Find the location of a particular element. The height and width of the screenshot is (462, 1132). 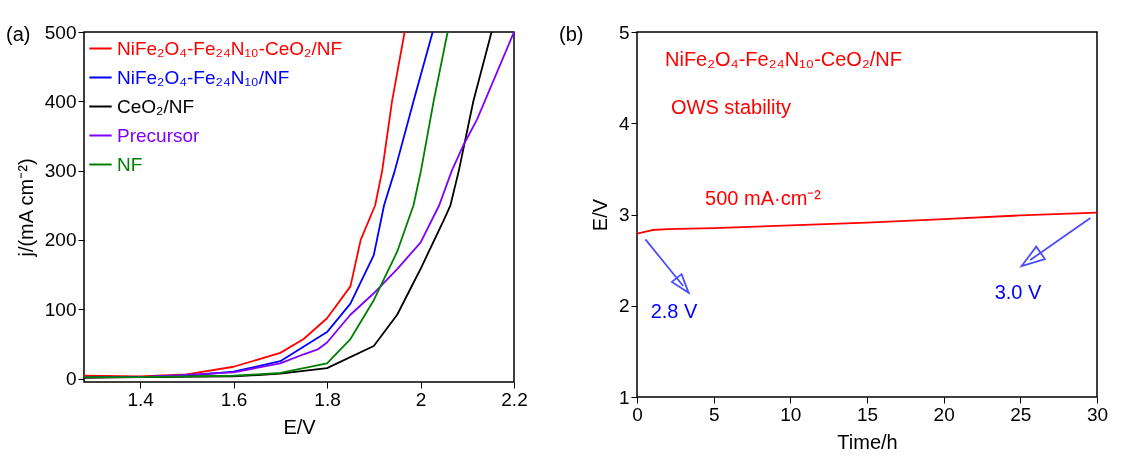

chart-title: (a) is located at coordinates (18, 34).